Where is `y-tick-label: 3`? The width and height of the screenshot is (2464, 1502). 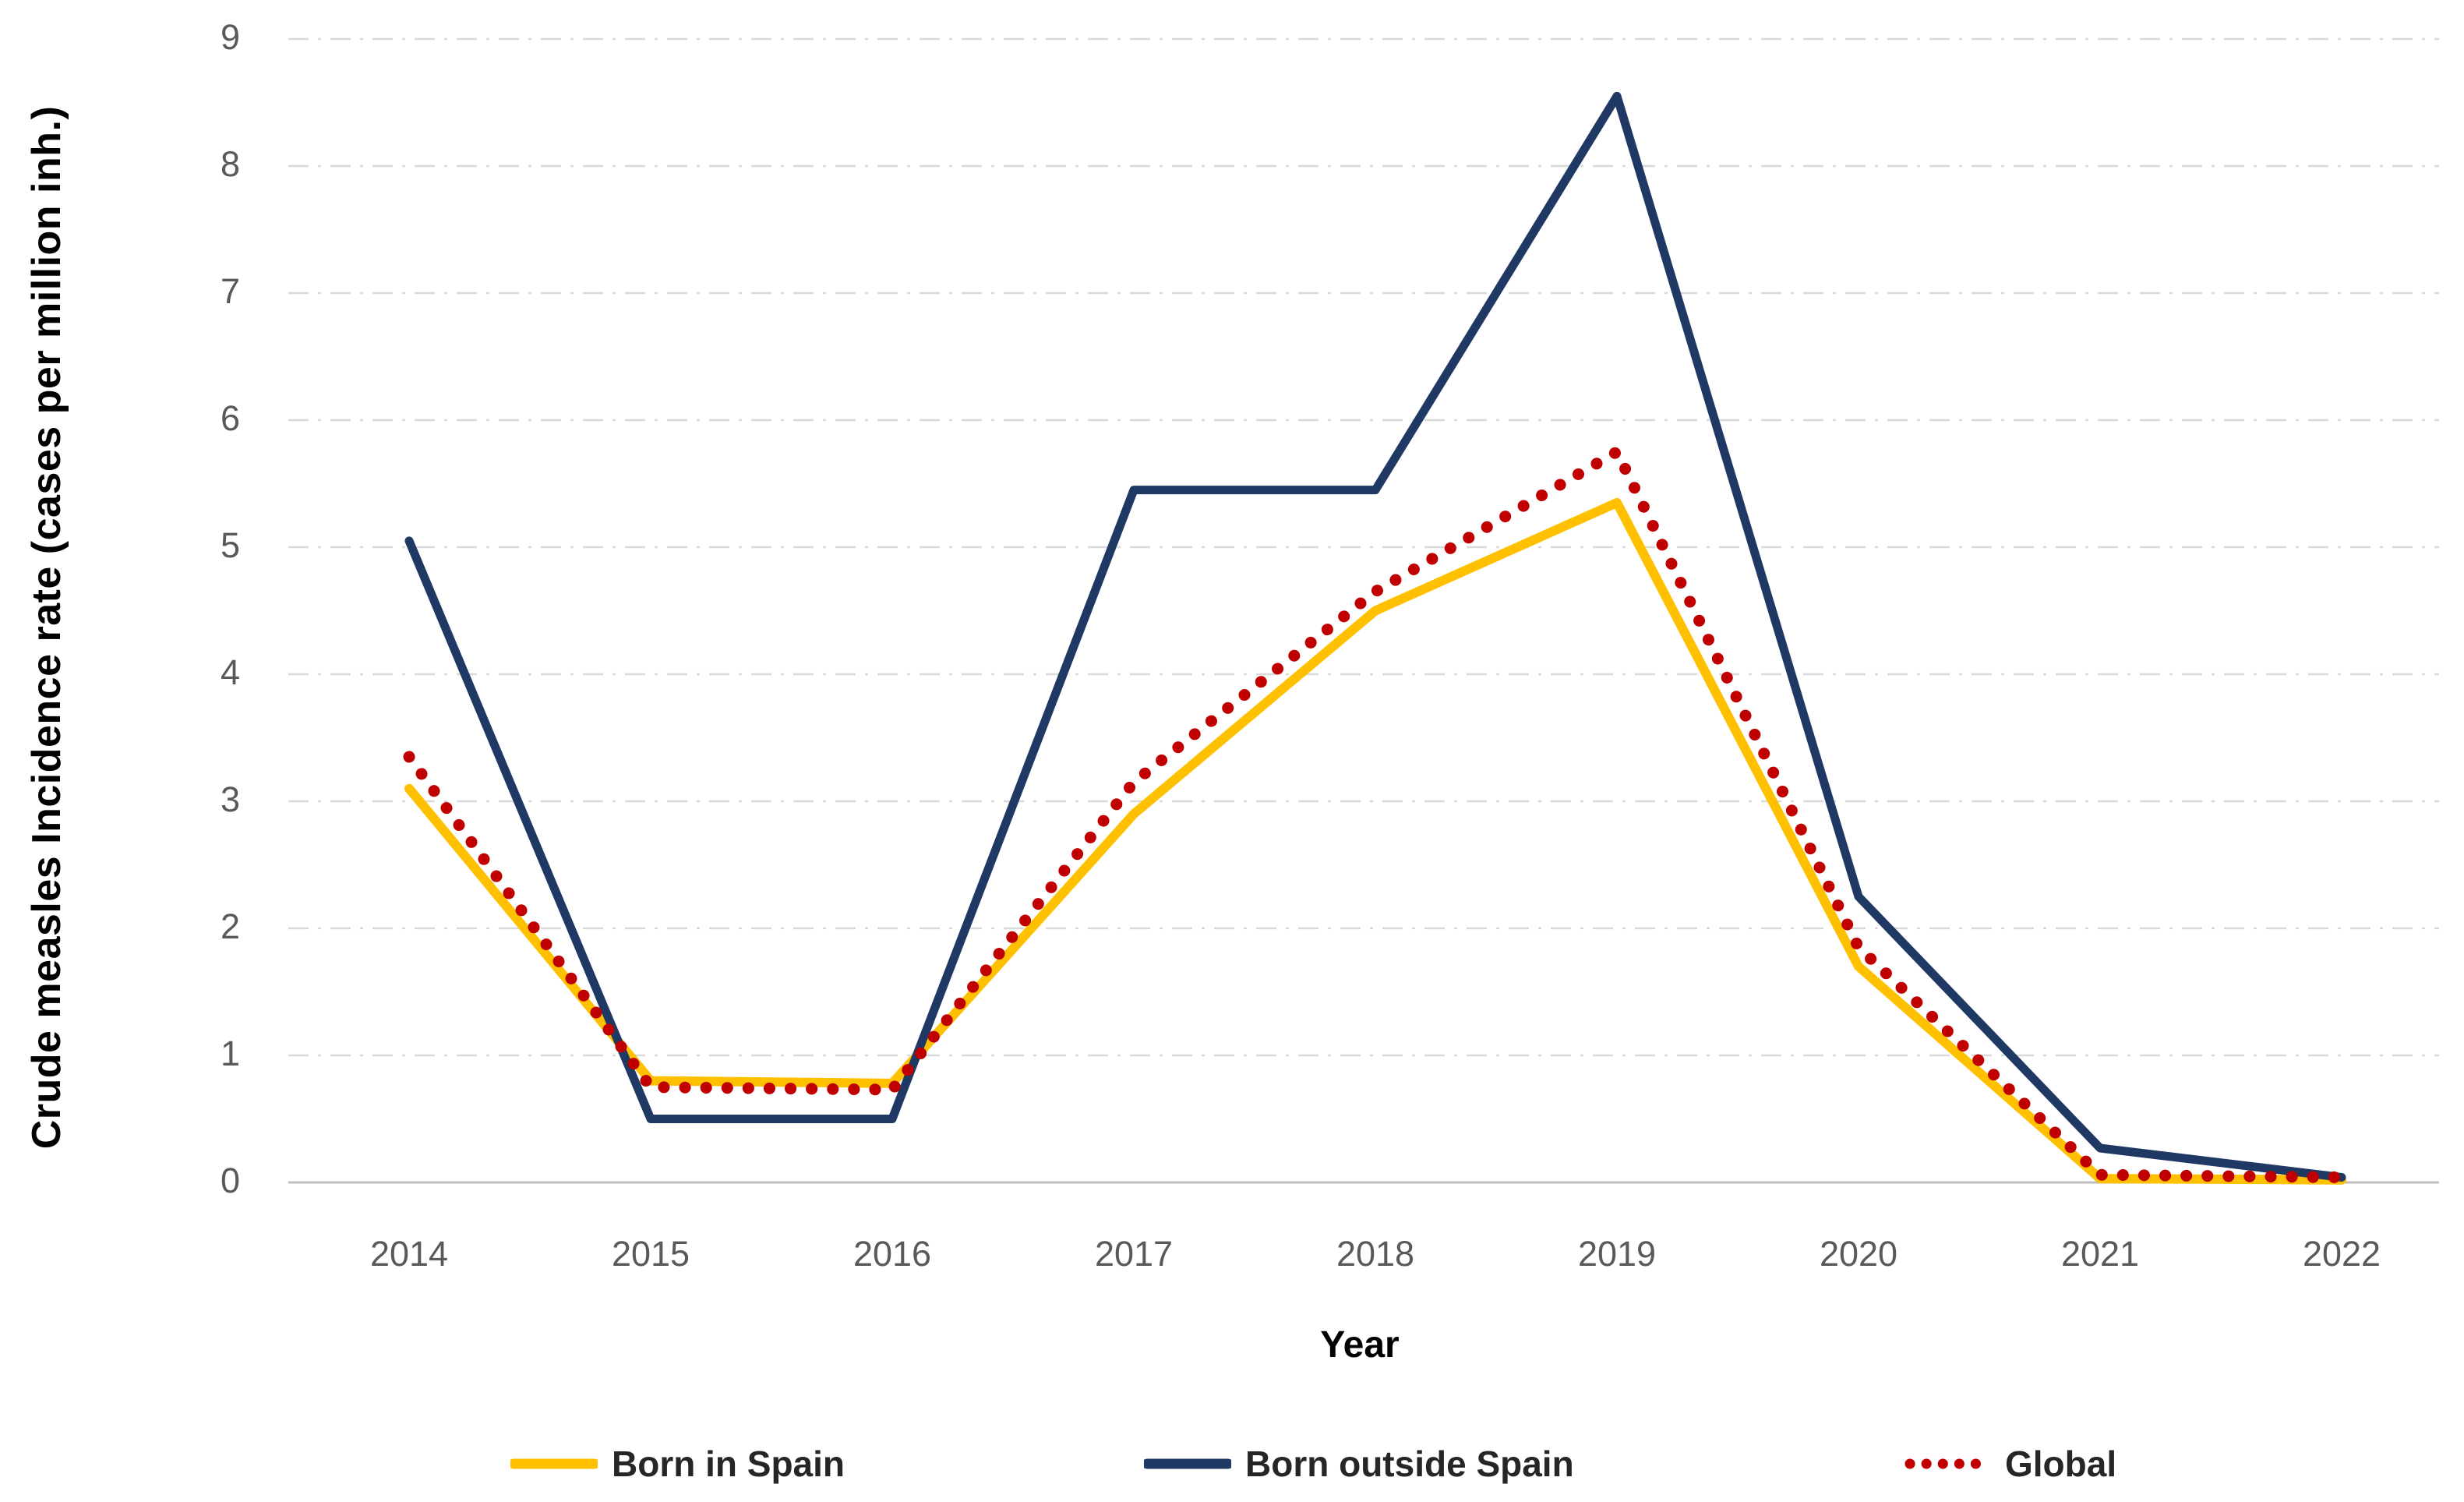
y-tick-label: 3 is located at coordinates (230, 799).